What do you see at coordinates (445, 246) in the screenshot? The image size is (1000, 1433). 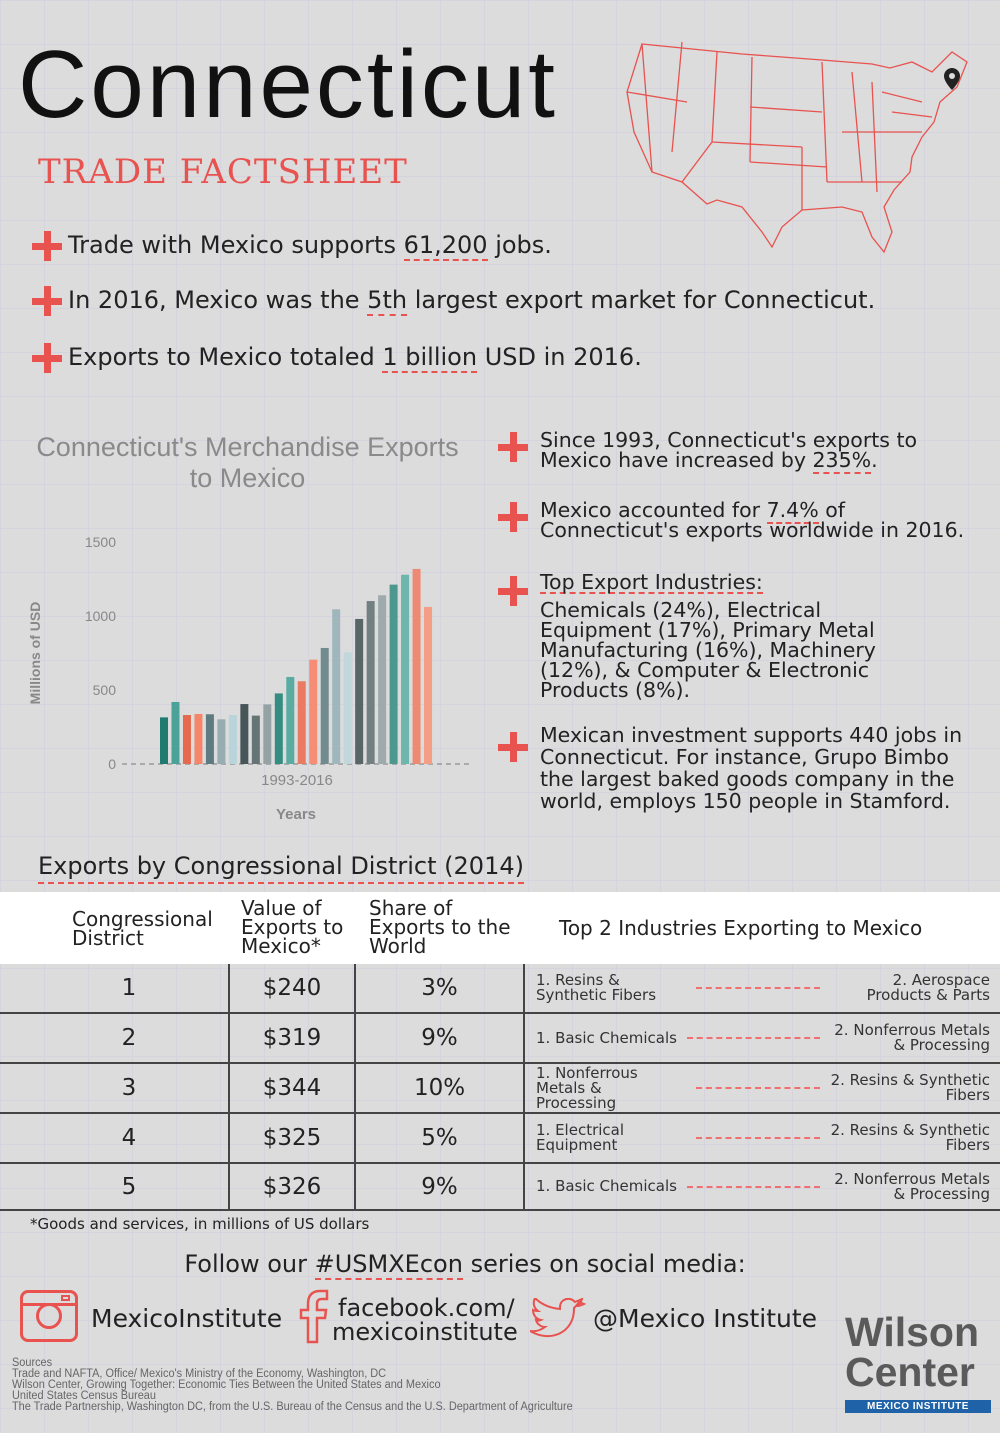 I see `fact-highlight: 61,200` at bounding box center [445, 246].